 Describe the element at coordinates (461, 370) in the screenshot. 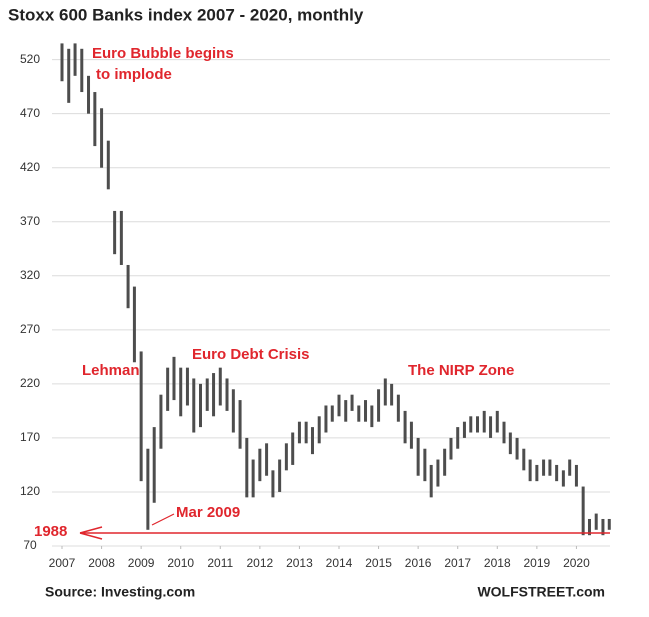

I see `annotation: The NIRP Zone` at that location.